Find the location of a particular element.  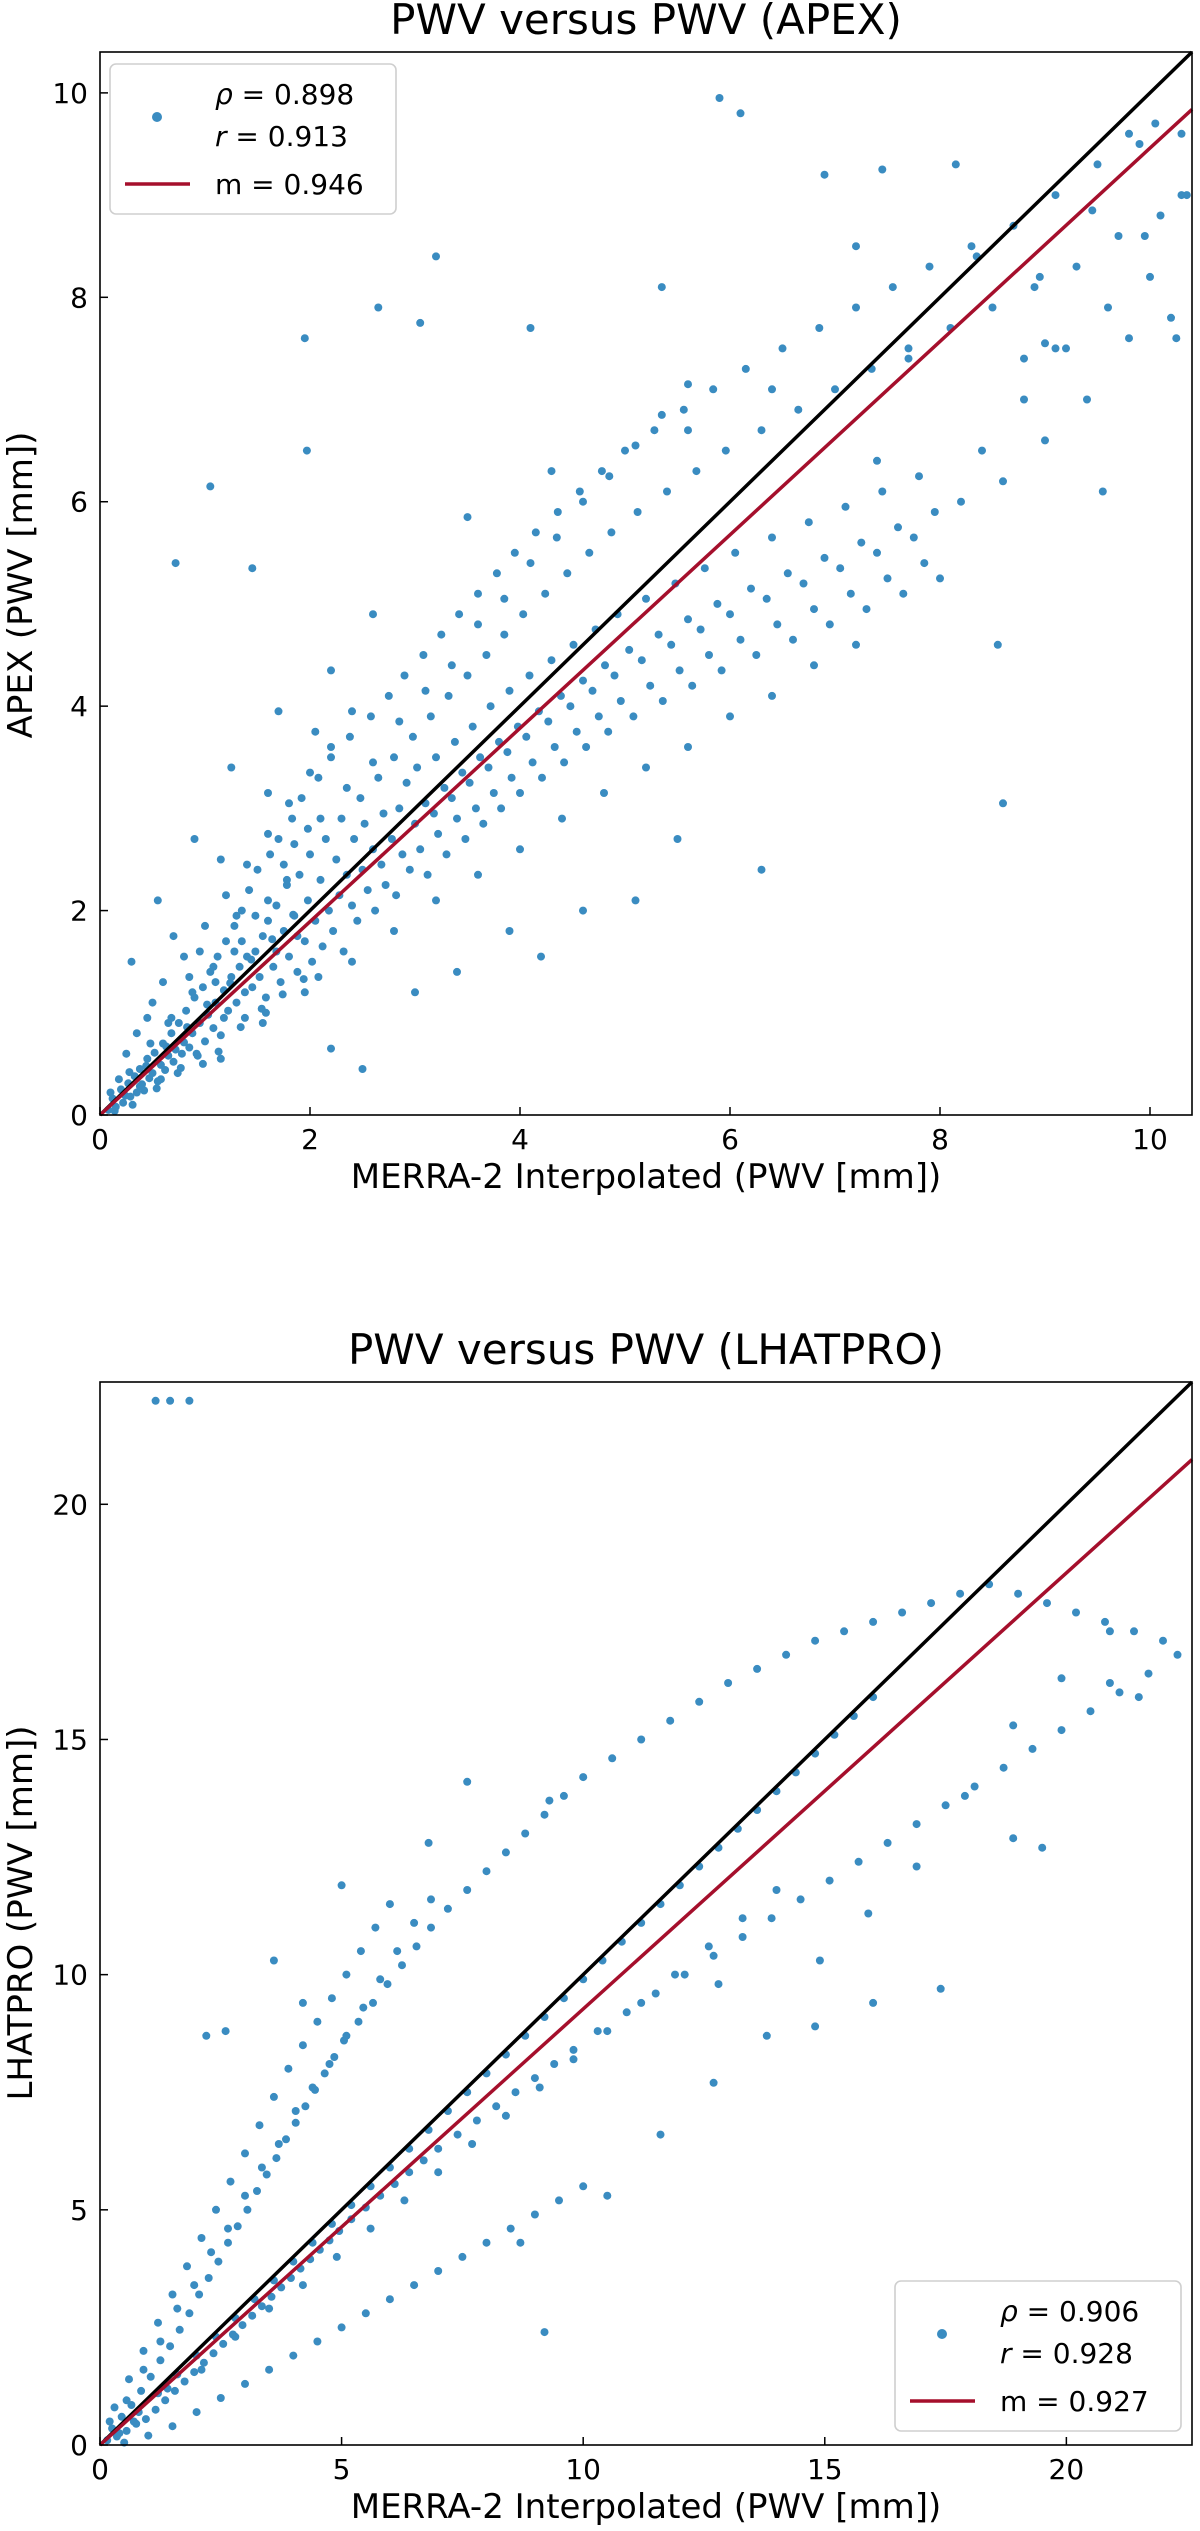

y-tick-label: 15 is located at coordinates (70, 1739).